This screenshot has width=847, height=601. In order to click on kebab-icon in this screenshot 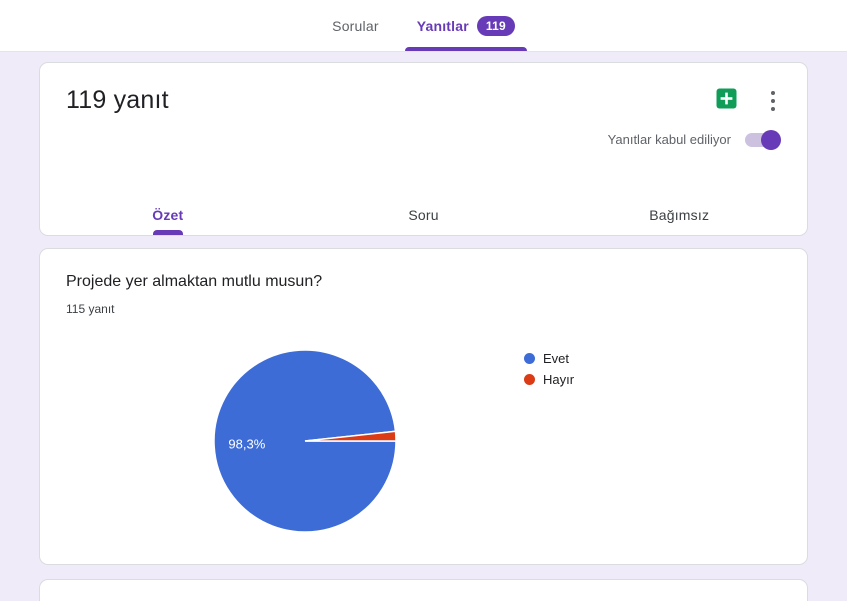, I will do `click(773, 93)`.